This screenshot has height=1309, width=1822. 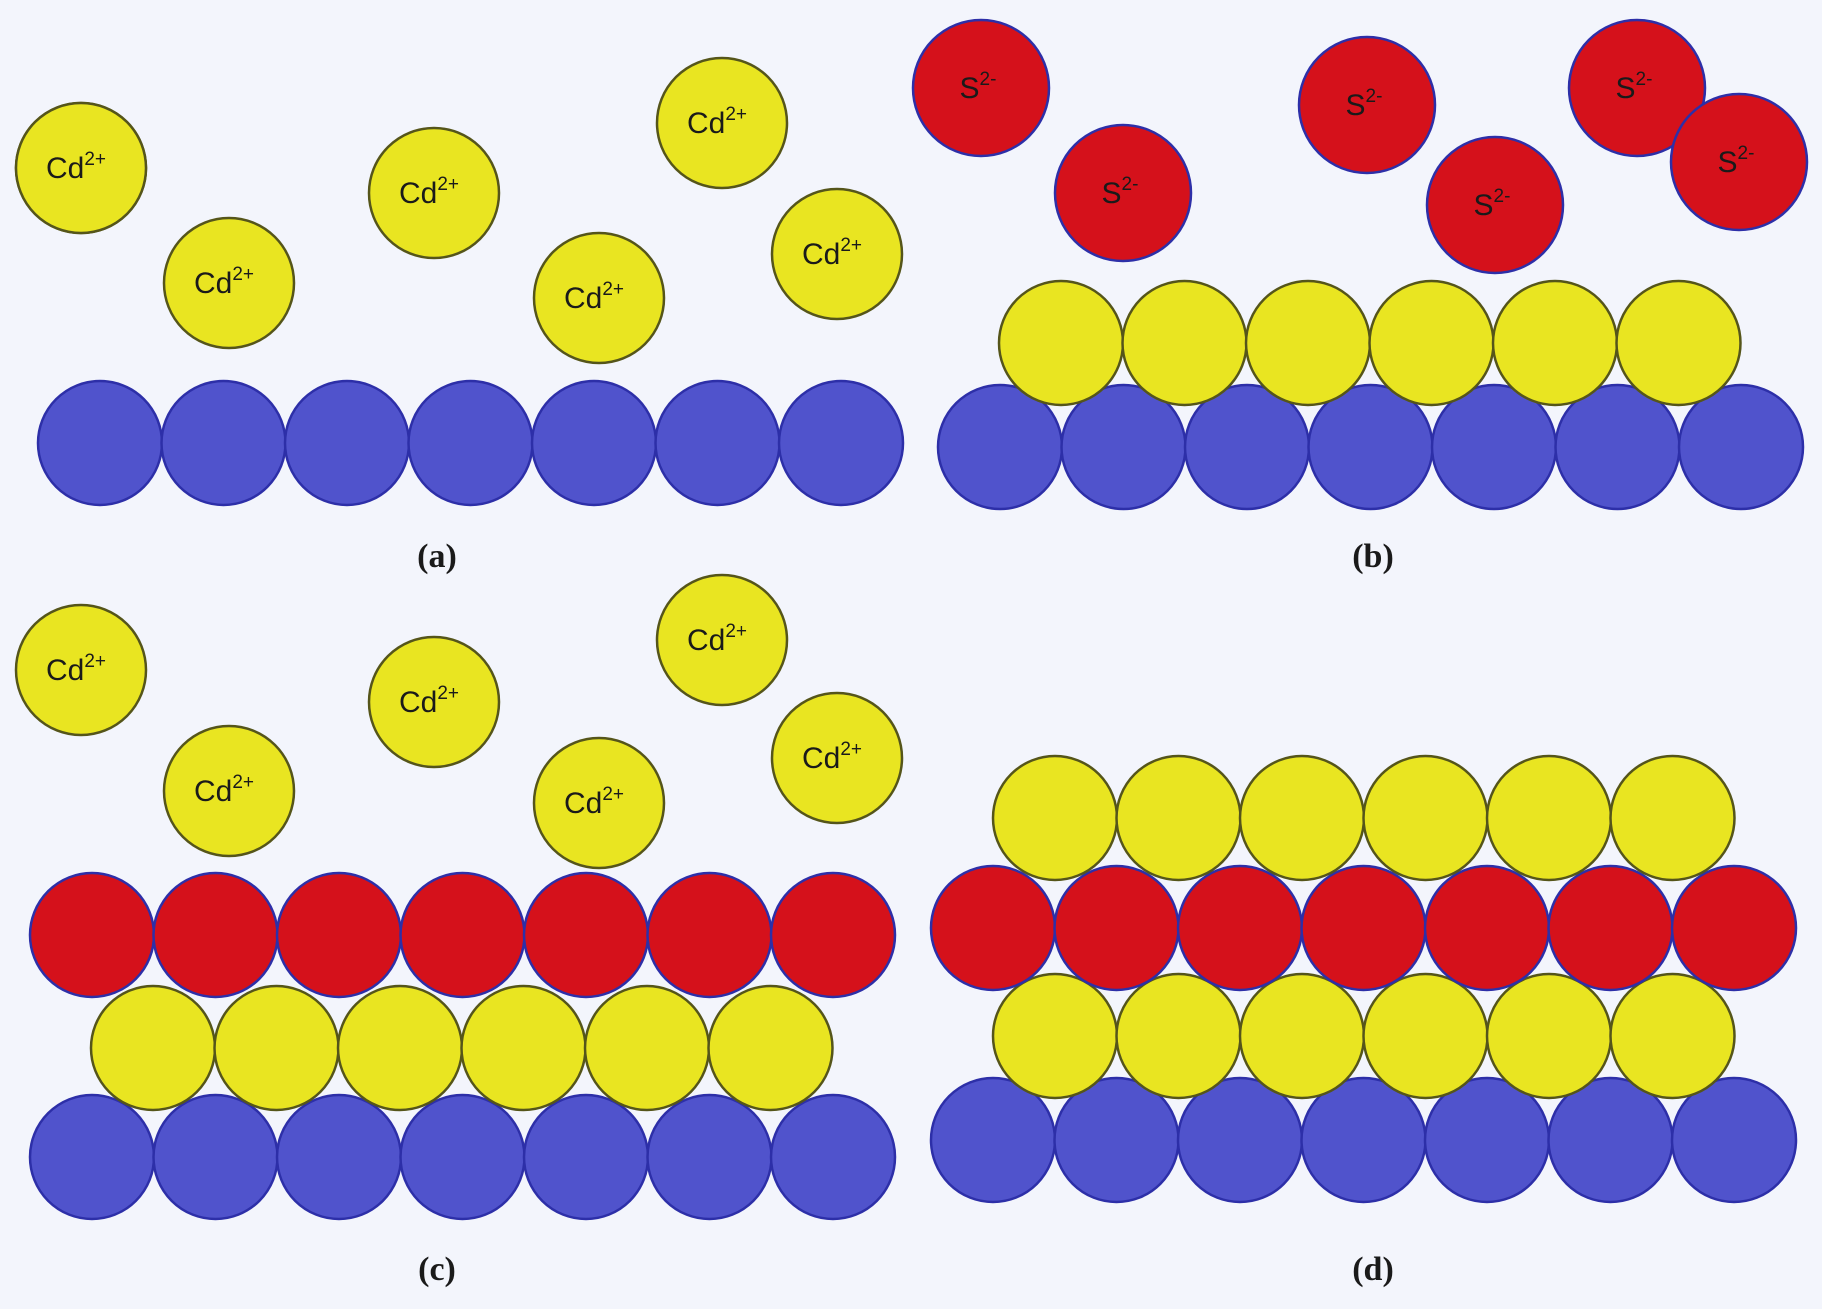 I want to click on panel-d-label: (d), so click(x=1373, y=1269).